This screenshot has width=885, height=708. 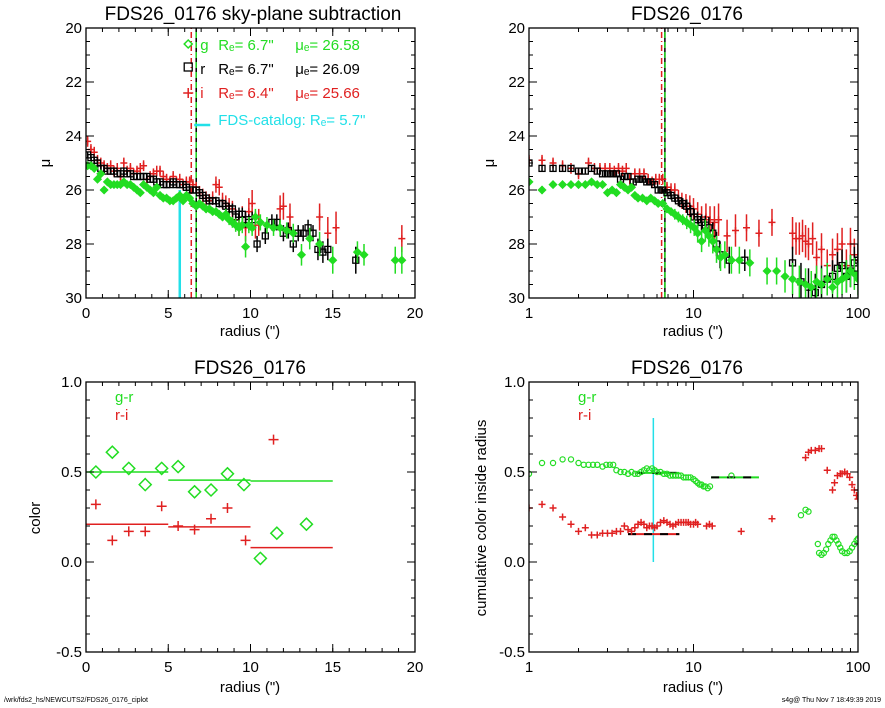 What do you see at coordinates (71, 472) in the screenshot?
I see `panel3-ytick-label: 0.5` at bounding box center [71, 472].